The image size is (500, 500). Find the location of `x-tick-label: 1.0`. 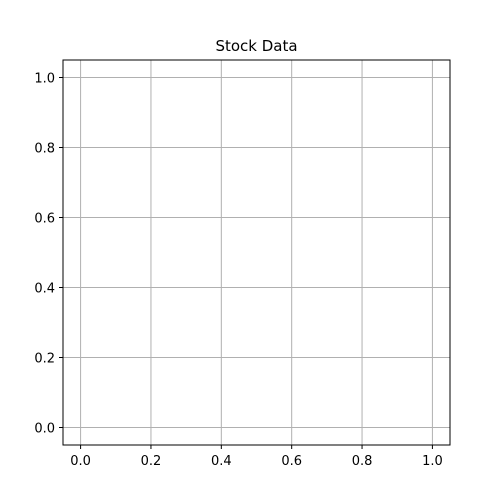

x-tick-label: 1.0 is located at coordinates (432, 461).